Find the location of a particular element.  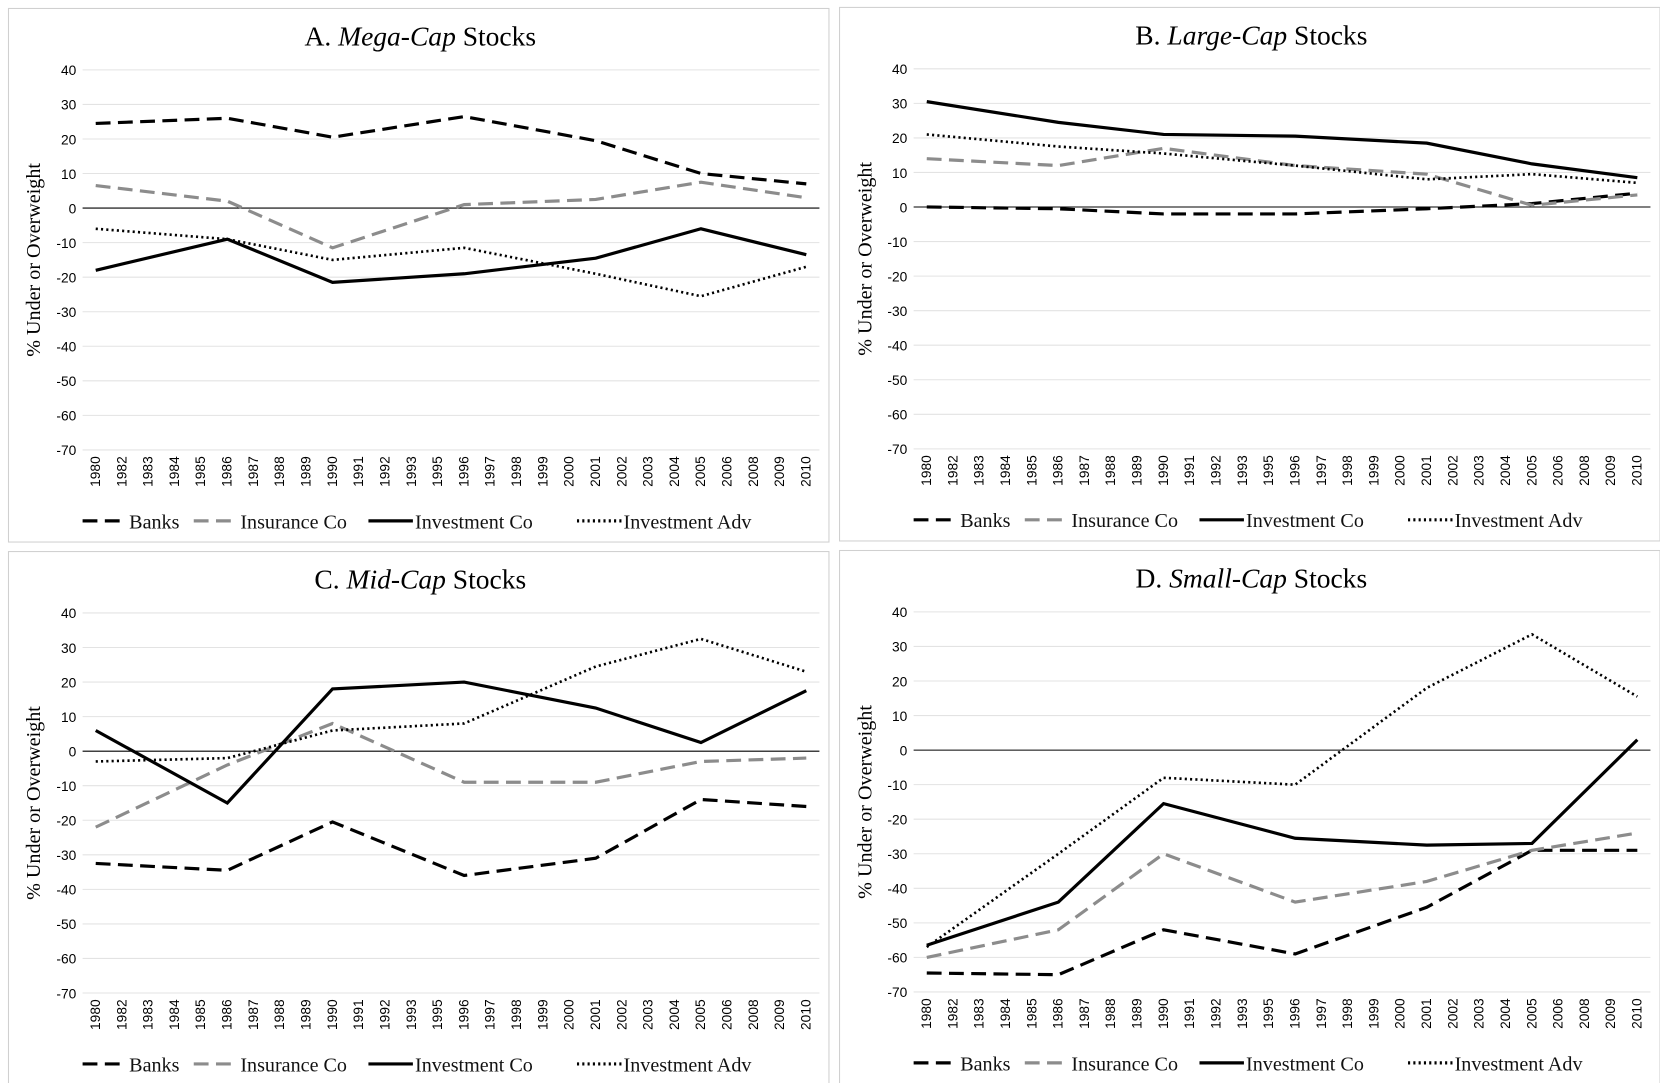

x-tick-label: 1982 is located at coordinates (121, 471).